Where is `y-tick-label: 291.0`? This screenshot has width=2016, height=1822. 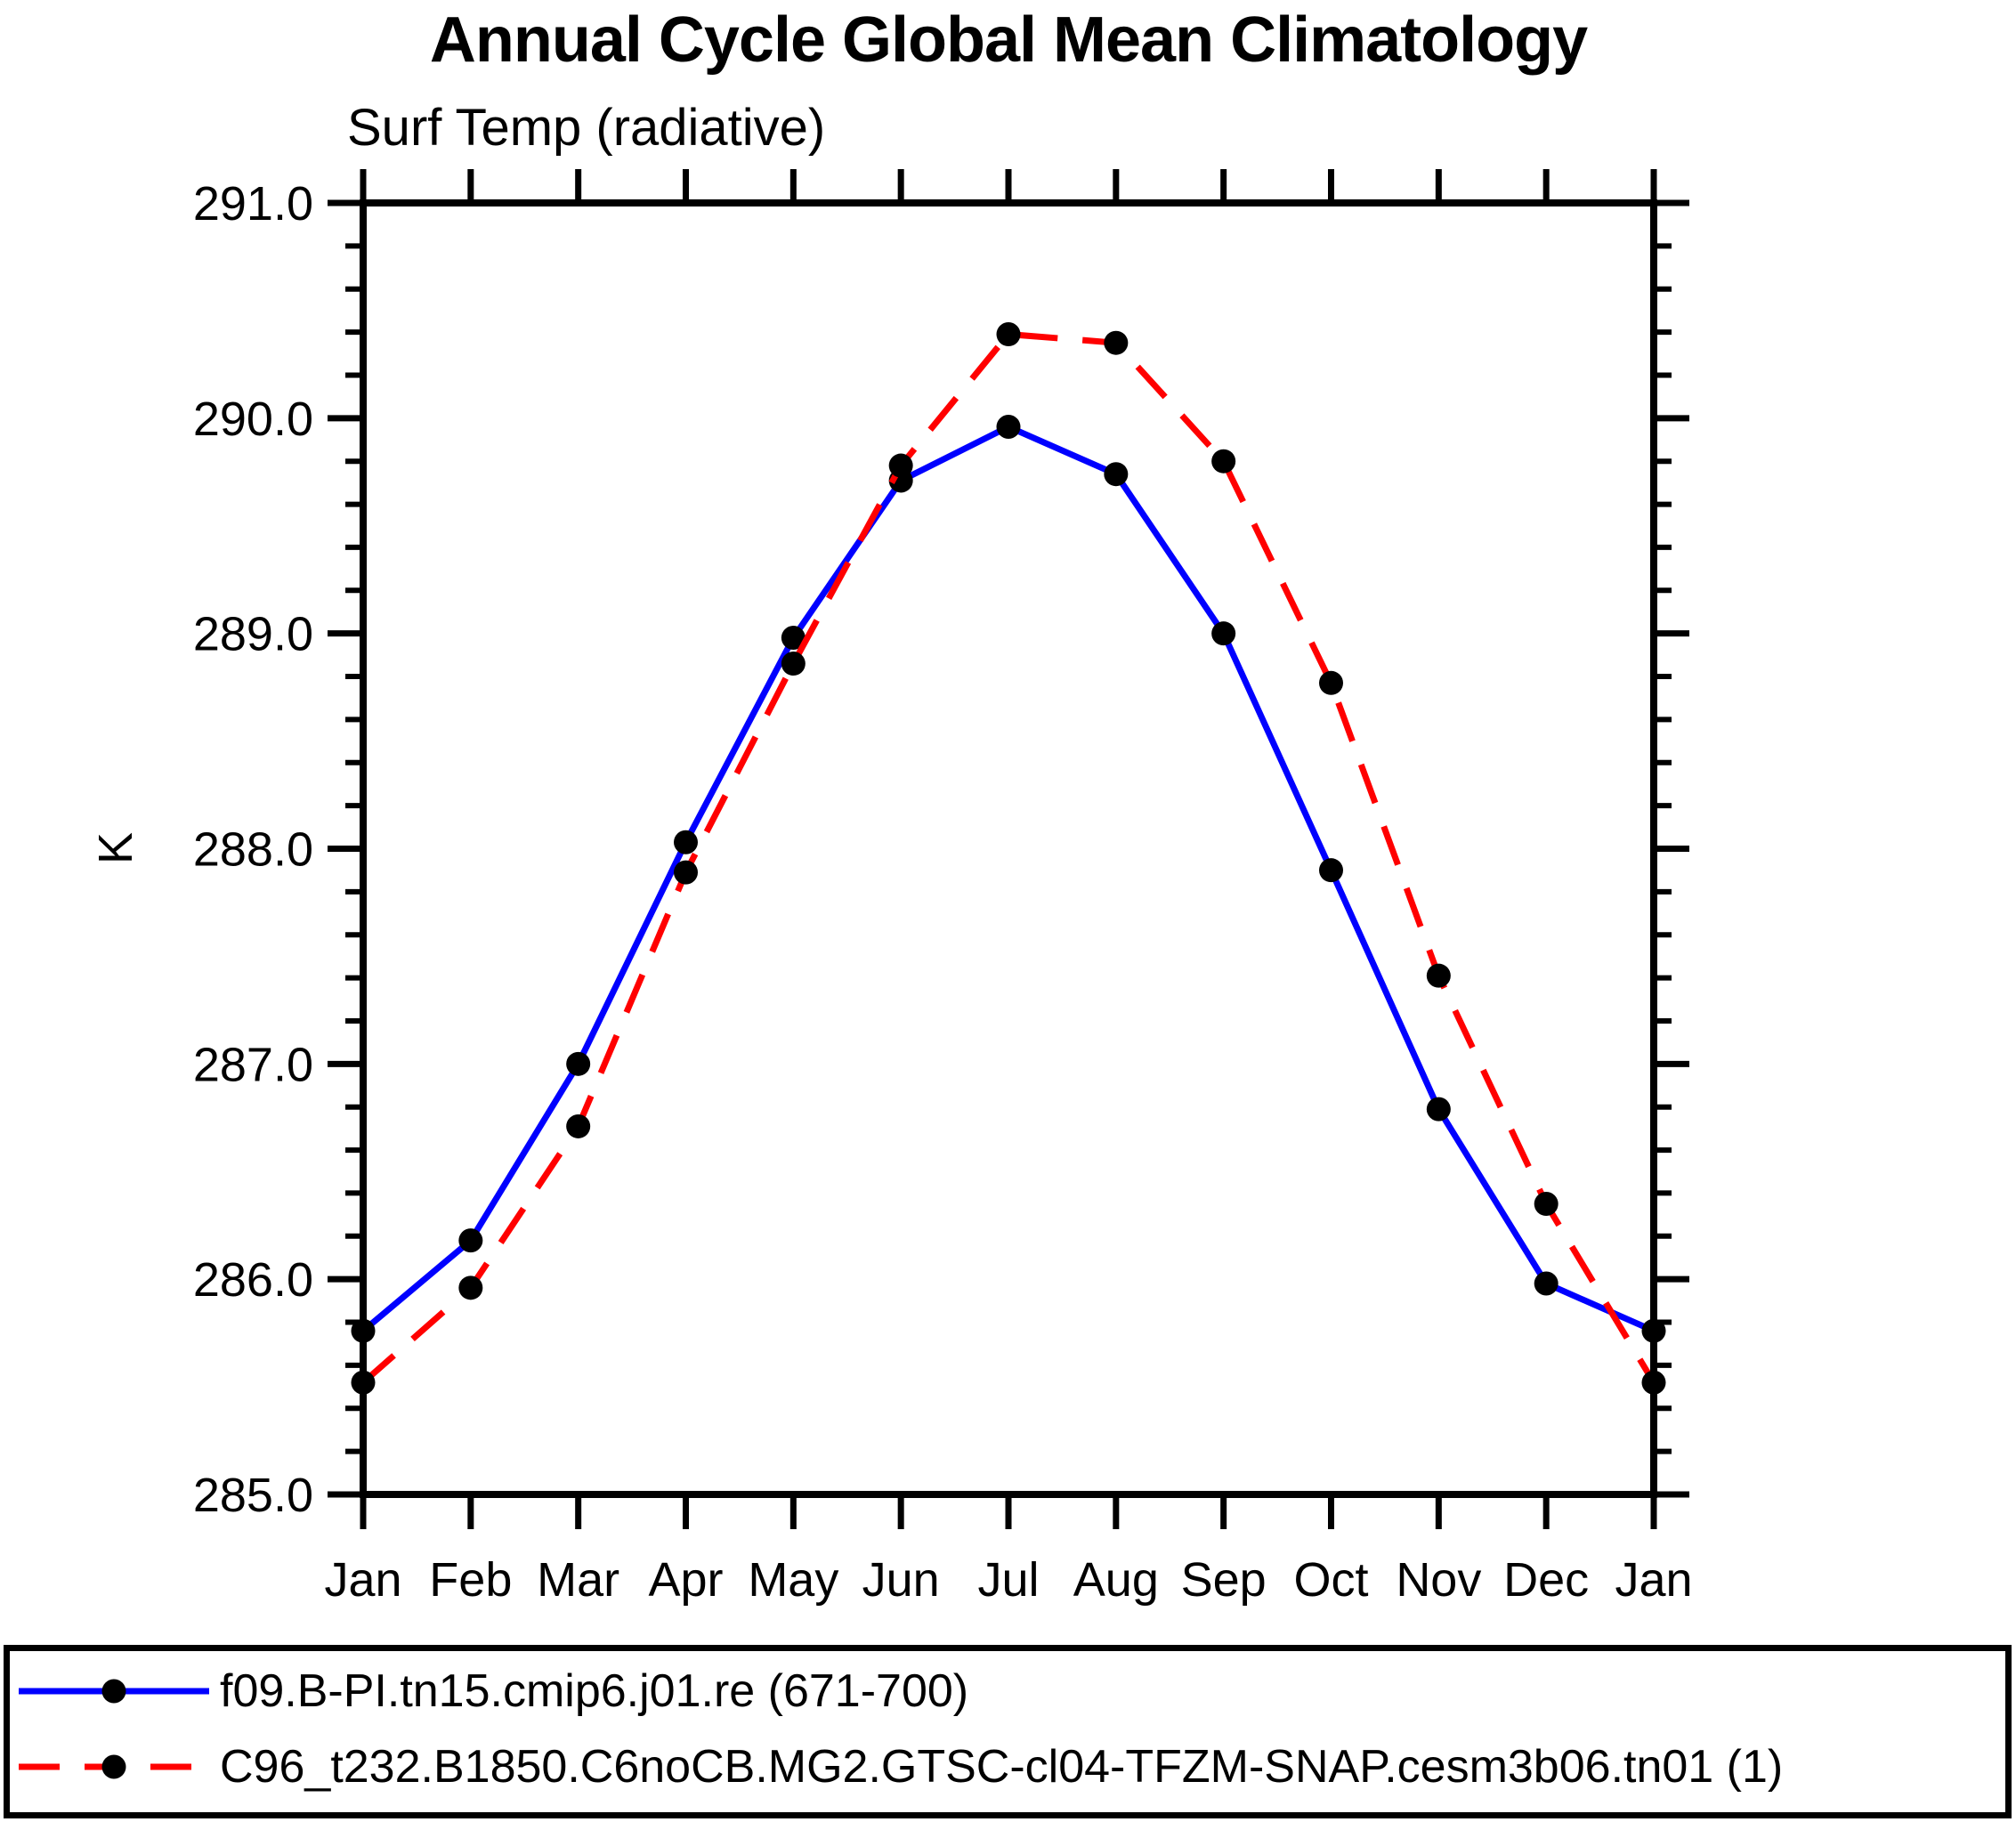 y-tick-label: 291.0 is located at coordinates (253, 204).